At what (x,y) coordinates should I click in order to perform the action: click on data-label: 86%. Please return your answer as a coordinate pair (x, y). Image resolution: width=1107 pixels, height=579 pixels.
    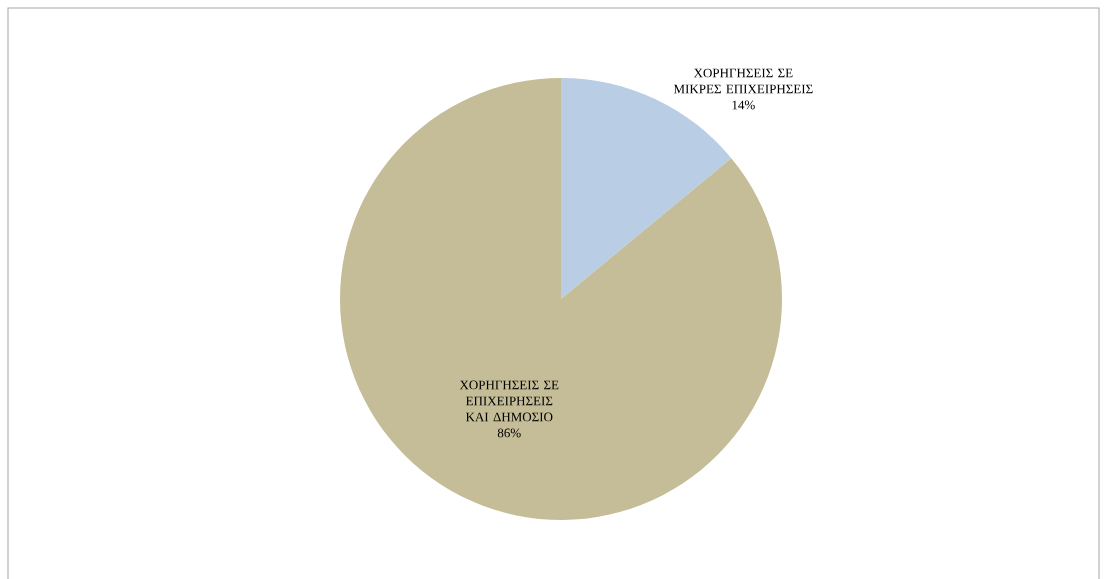
    Looking at the image, I should click on (509, 433).